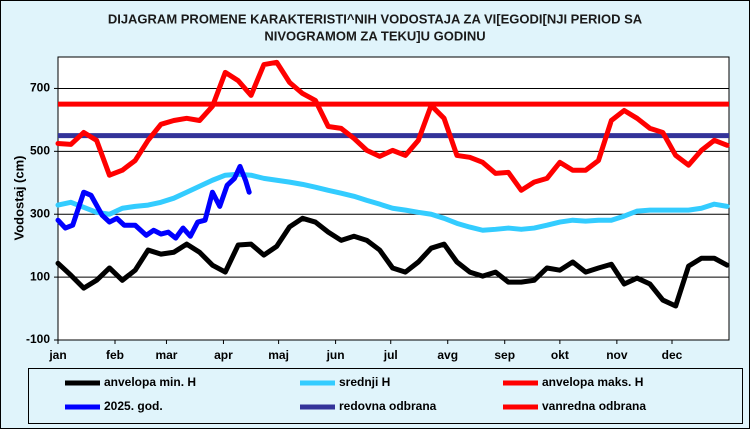 The image size is (750, 429). What do you see at coordinates (40, 151) in the screenshot?
I see `y-tick-label: 500` at bounding box center [40, 151].